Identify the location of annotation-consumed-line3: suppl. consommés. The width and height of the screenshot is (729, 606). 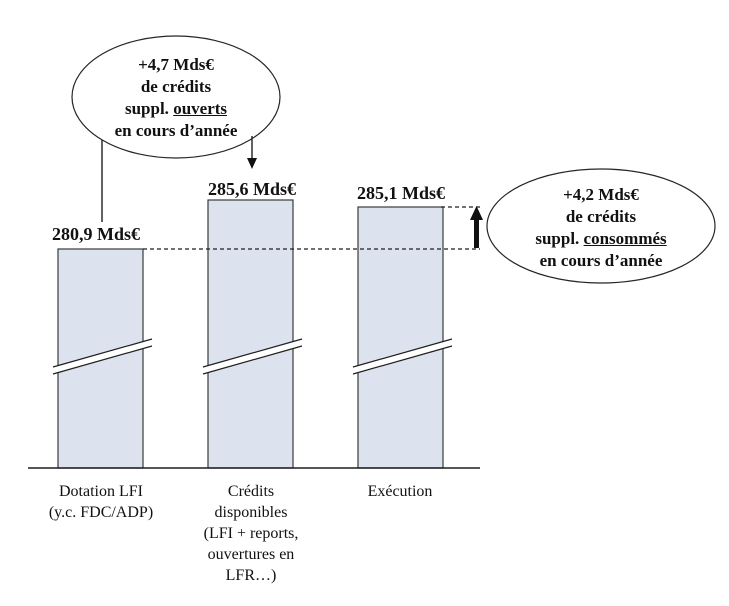
(601, 238).